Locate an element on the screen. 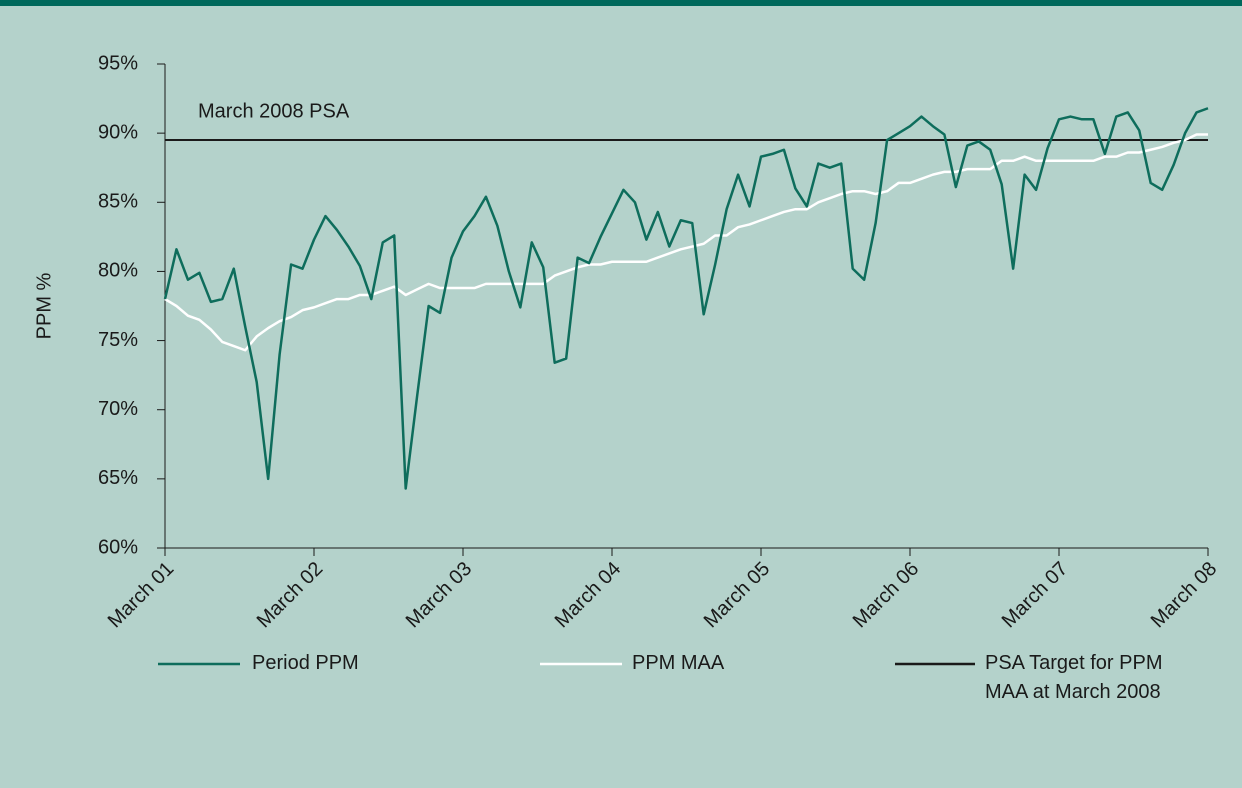  y-tick-label: 75% is located at coordinates (118, 340).